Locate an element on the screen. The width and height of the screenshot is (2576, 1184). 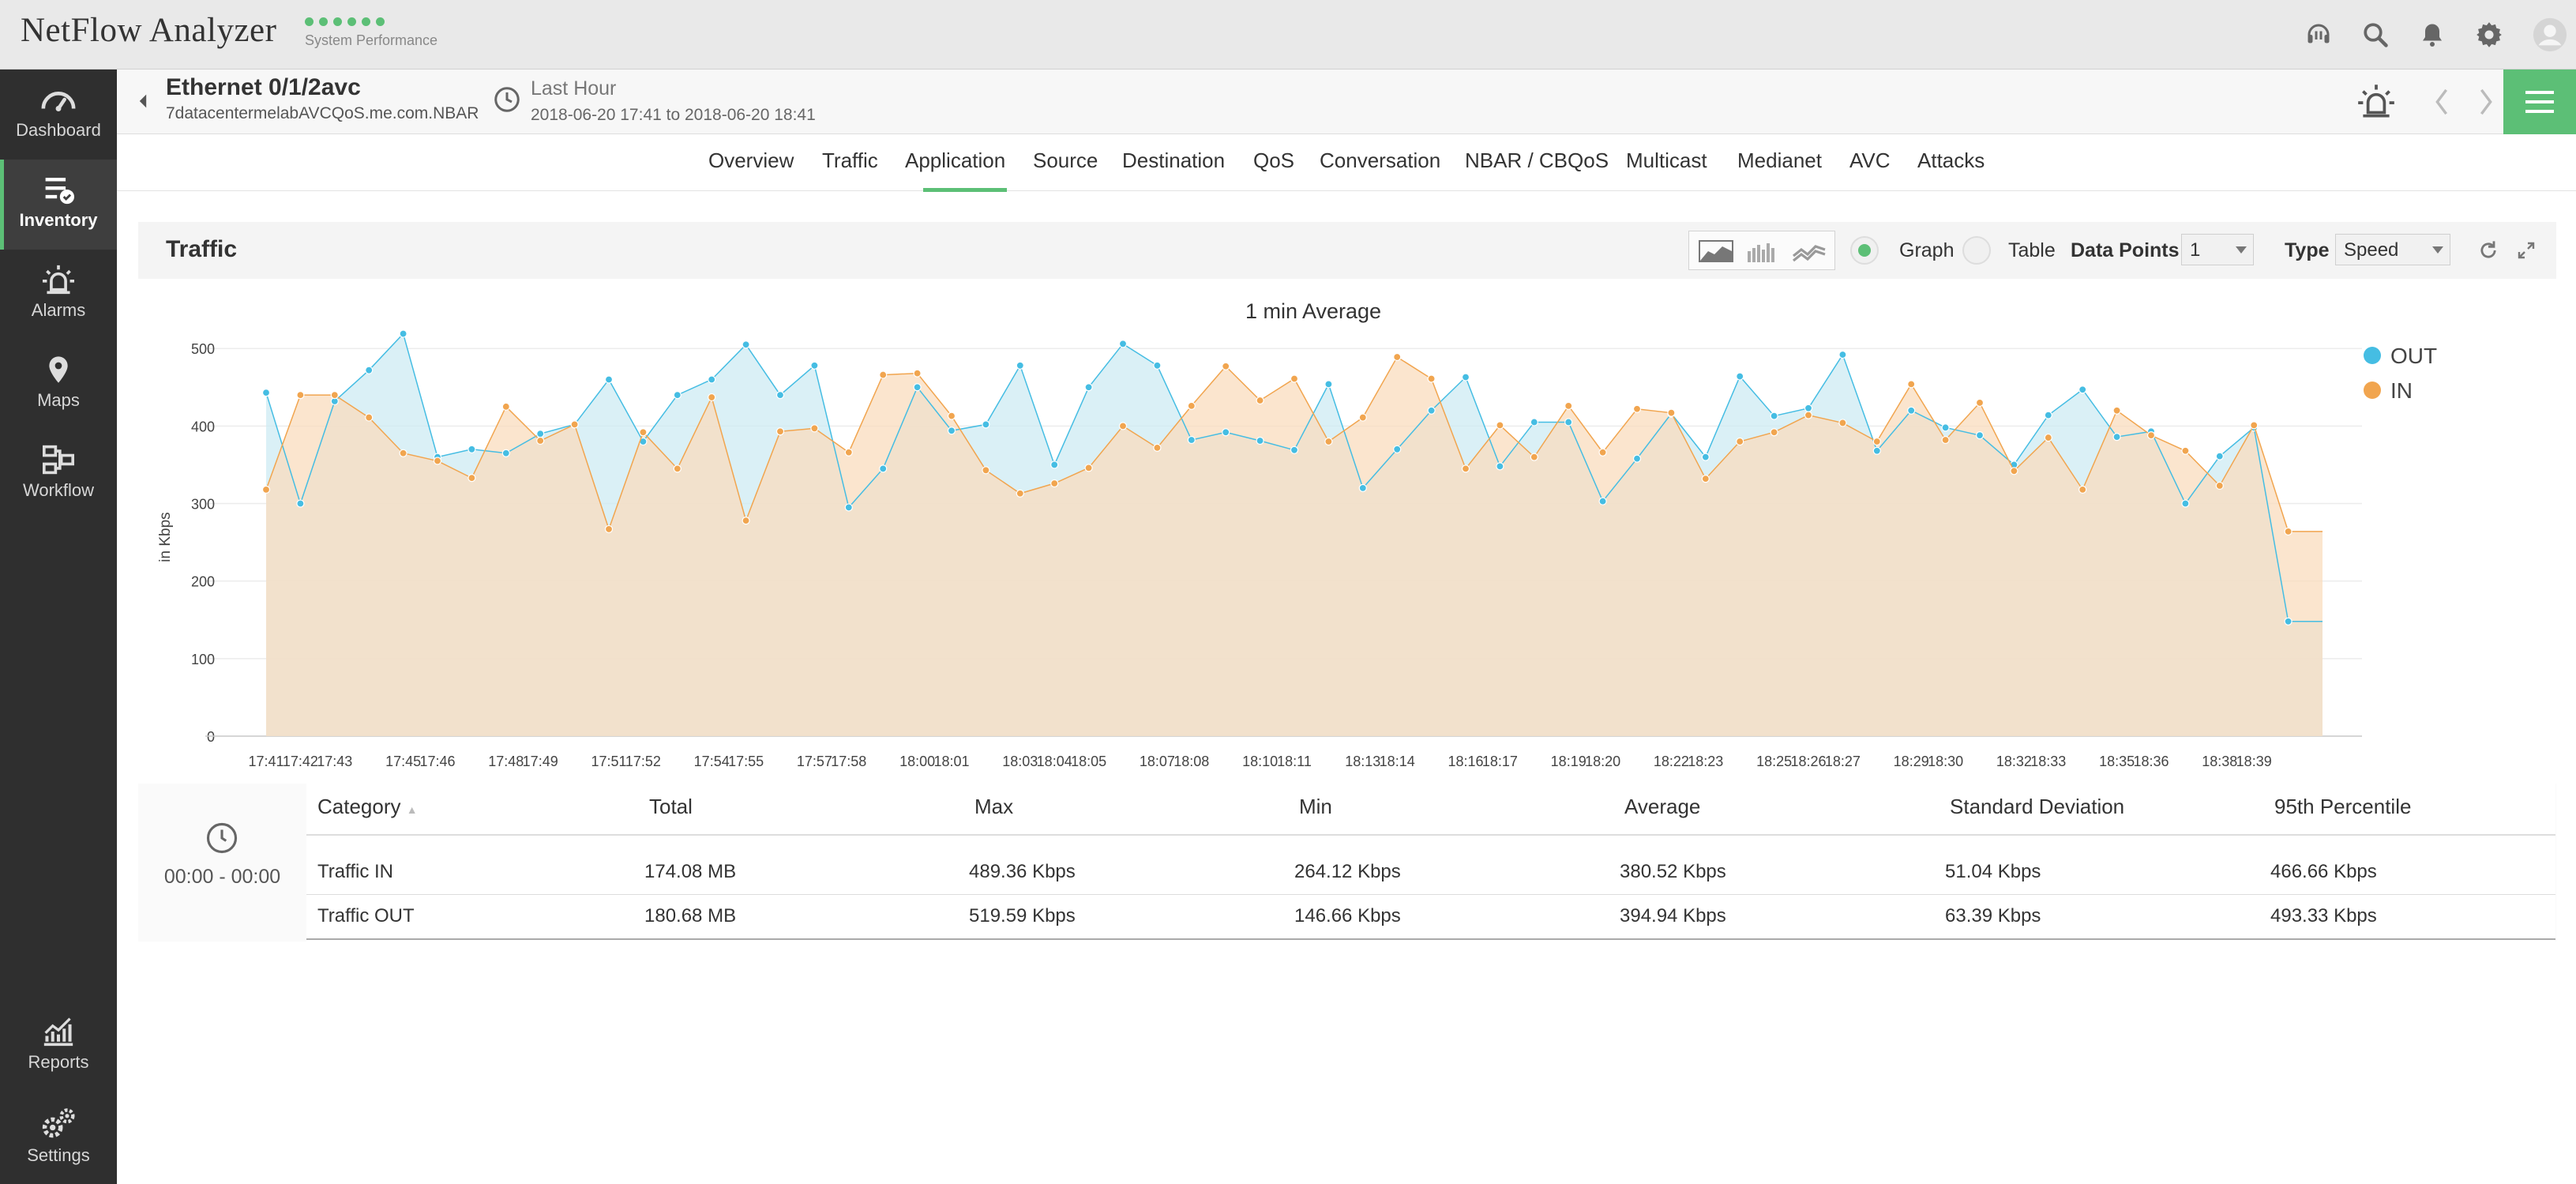
gear-icon is located at coordinates (2489, 34).